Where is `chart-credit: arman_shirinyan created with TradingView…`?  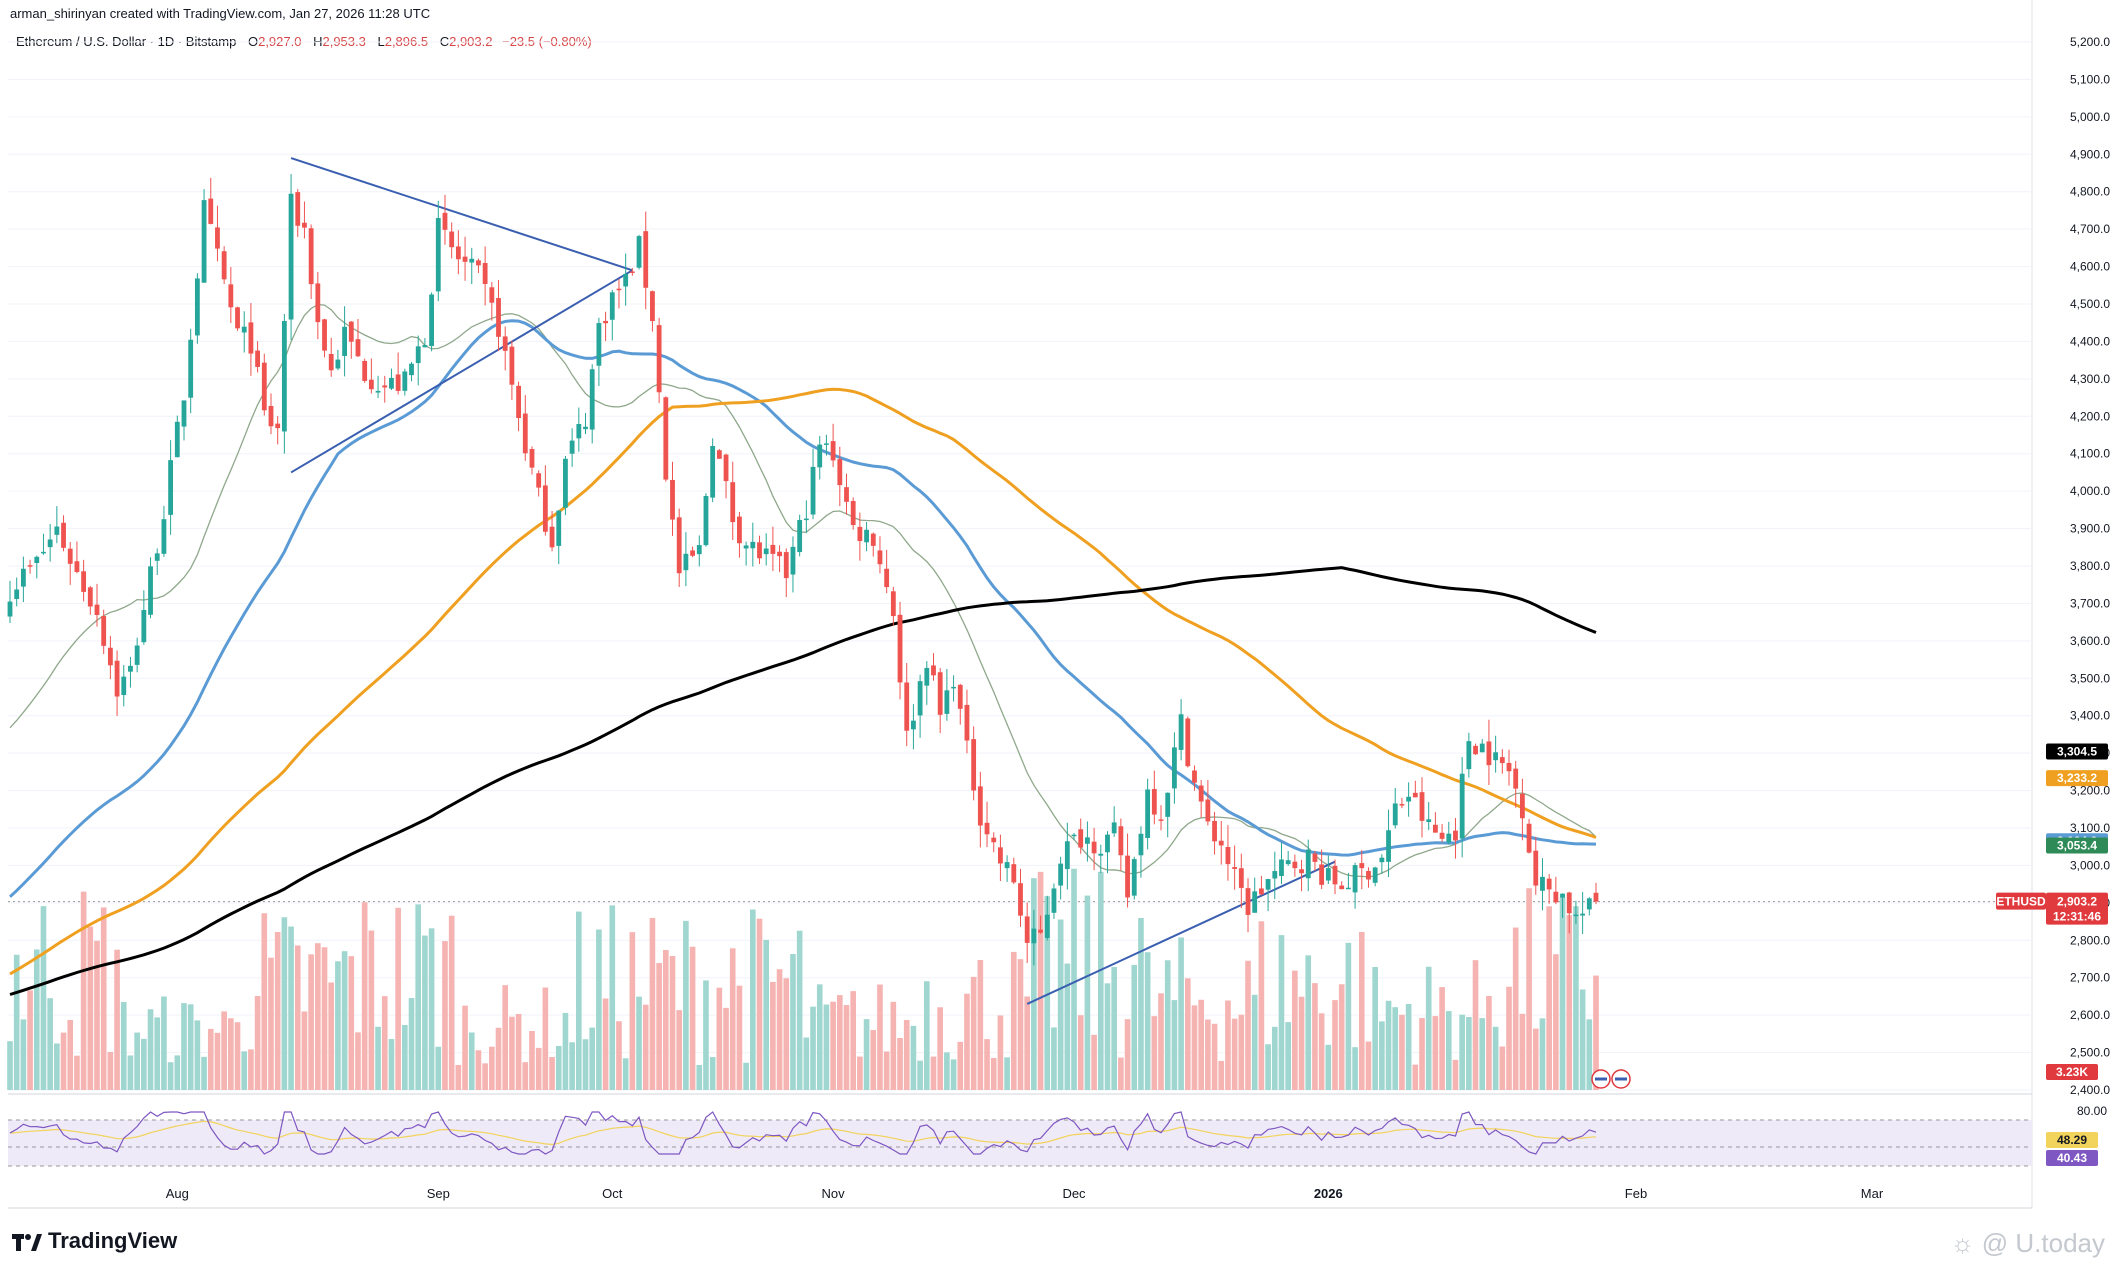
chart-credit: arman_shirinyan created with TradingView… is located at coordinates (220, 13).